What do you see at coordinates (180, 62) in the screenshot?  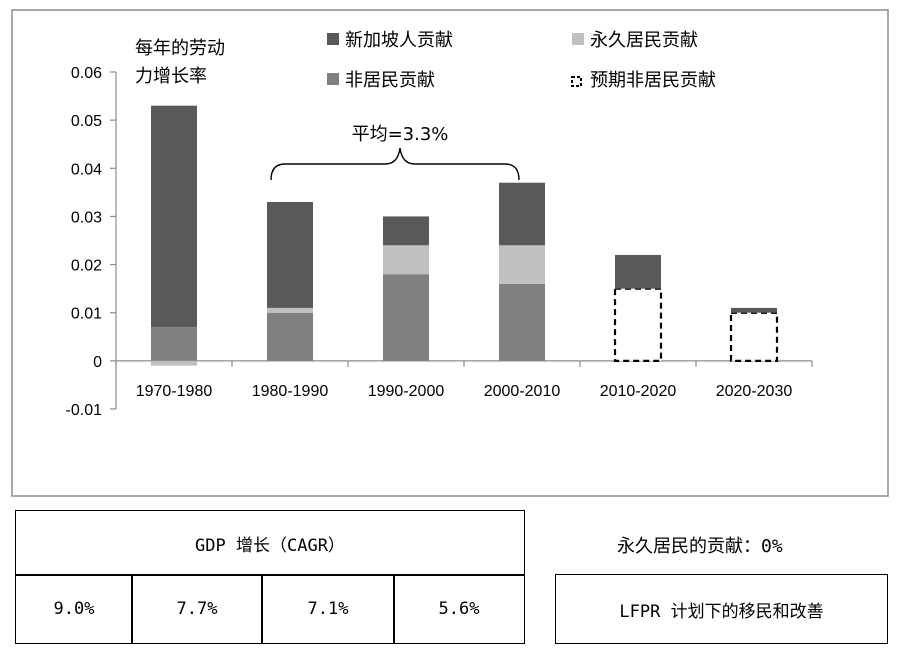 I see `y-axis-title: 每年的劳动 力增长率` at bounding box center [180, 62].